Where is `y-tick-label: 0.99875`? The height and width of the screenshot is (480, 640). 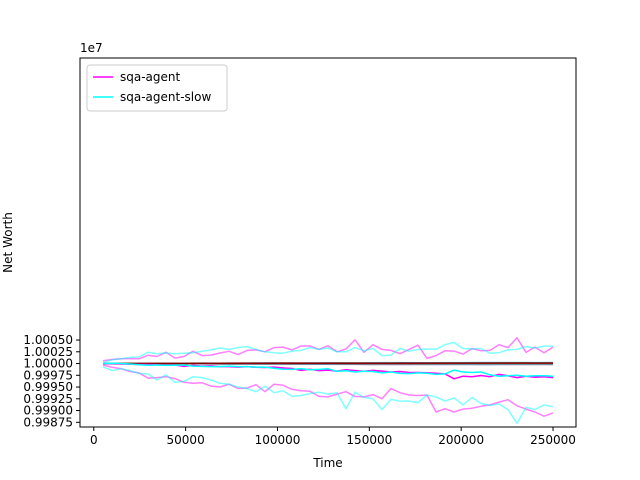 y-tick-label: 0.99875 is located at coordinates (48, 422).